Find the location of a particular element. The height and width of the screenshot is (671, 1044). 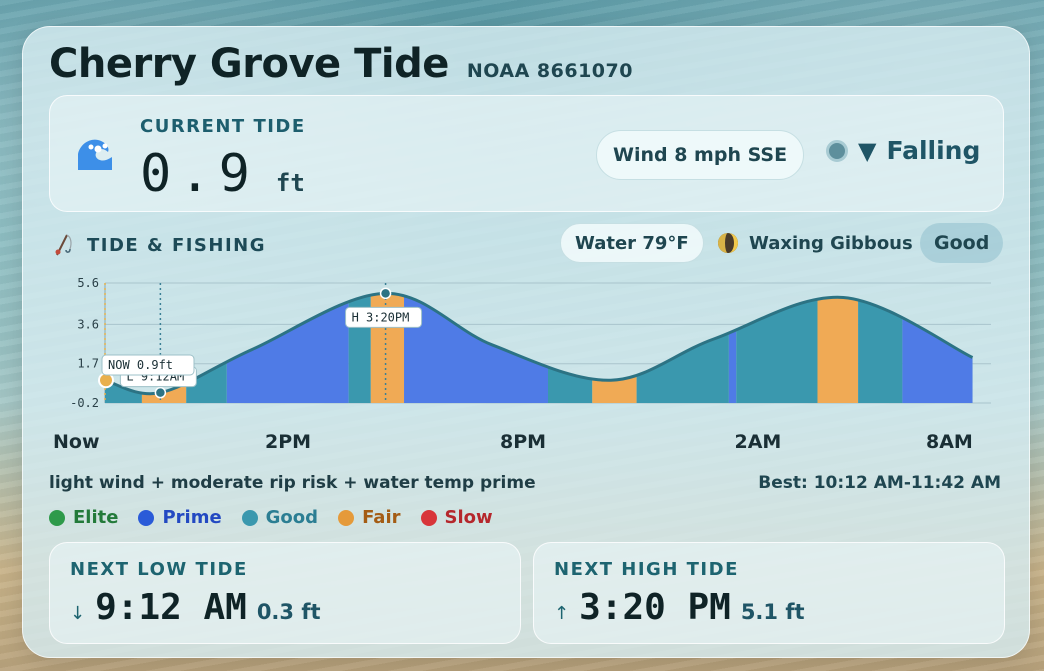

moon-phase-label: Waxing Gibbous is located at coordinates (831, 243).